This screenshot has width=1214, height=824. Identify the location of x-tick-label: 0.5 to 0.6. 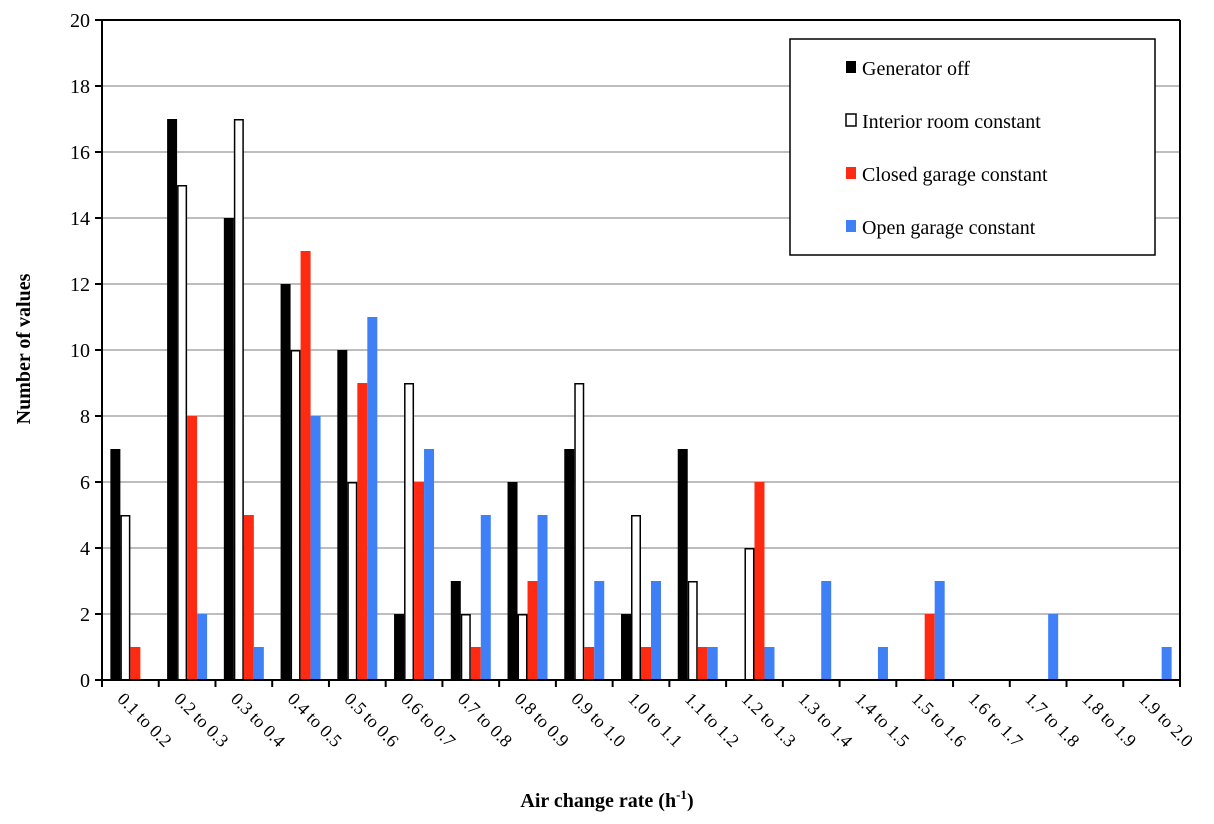
(371, 720).